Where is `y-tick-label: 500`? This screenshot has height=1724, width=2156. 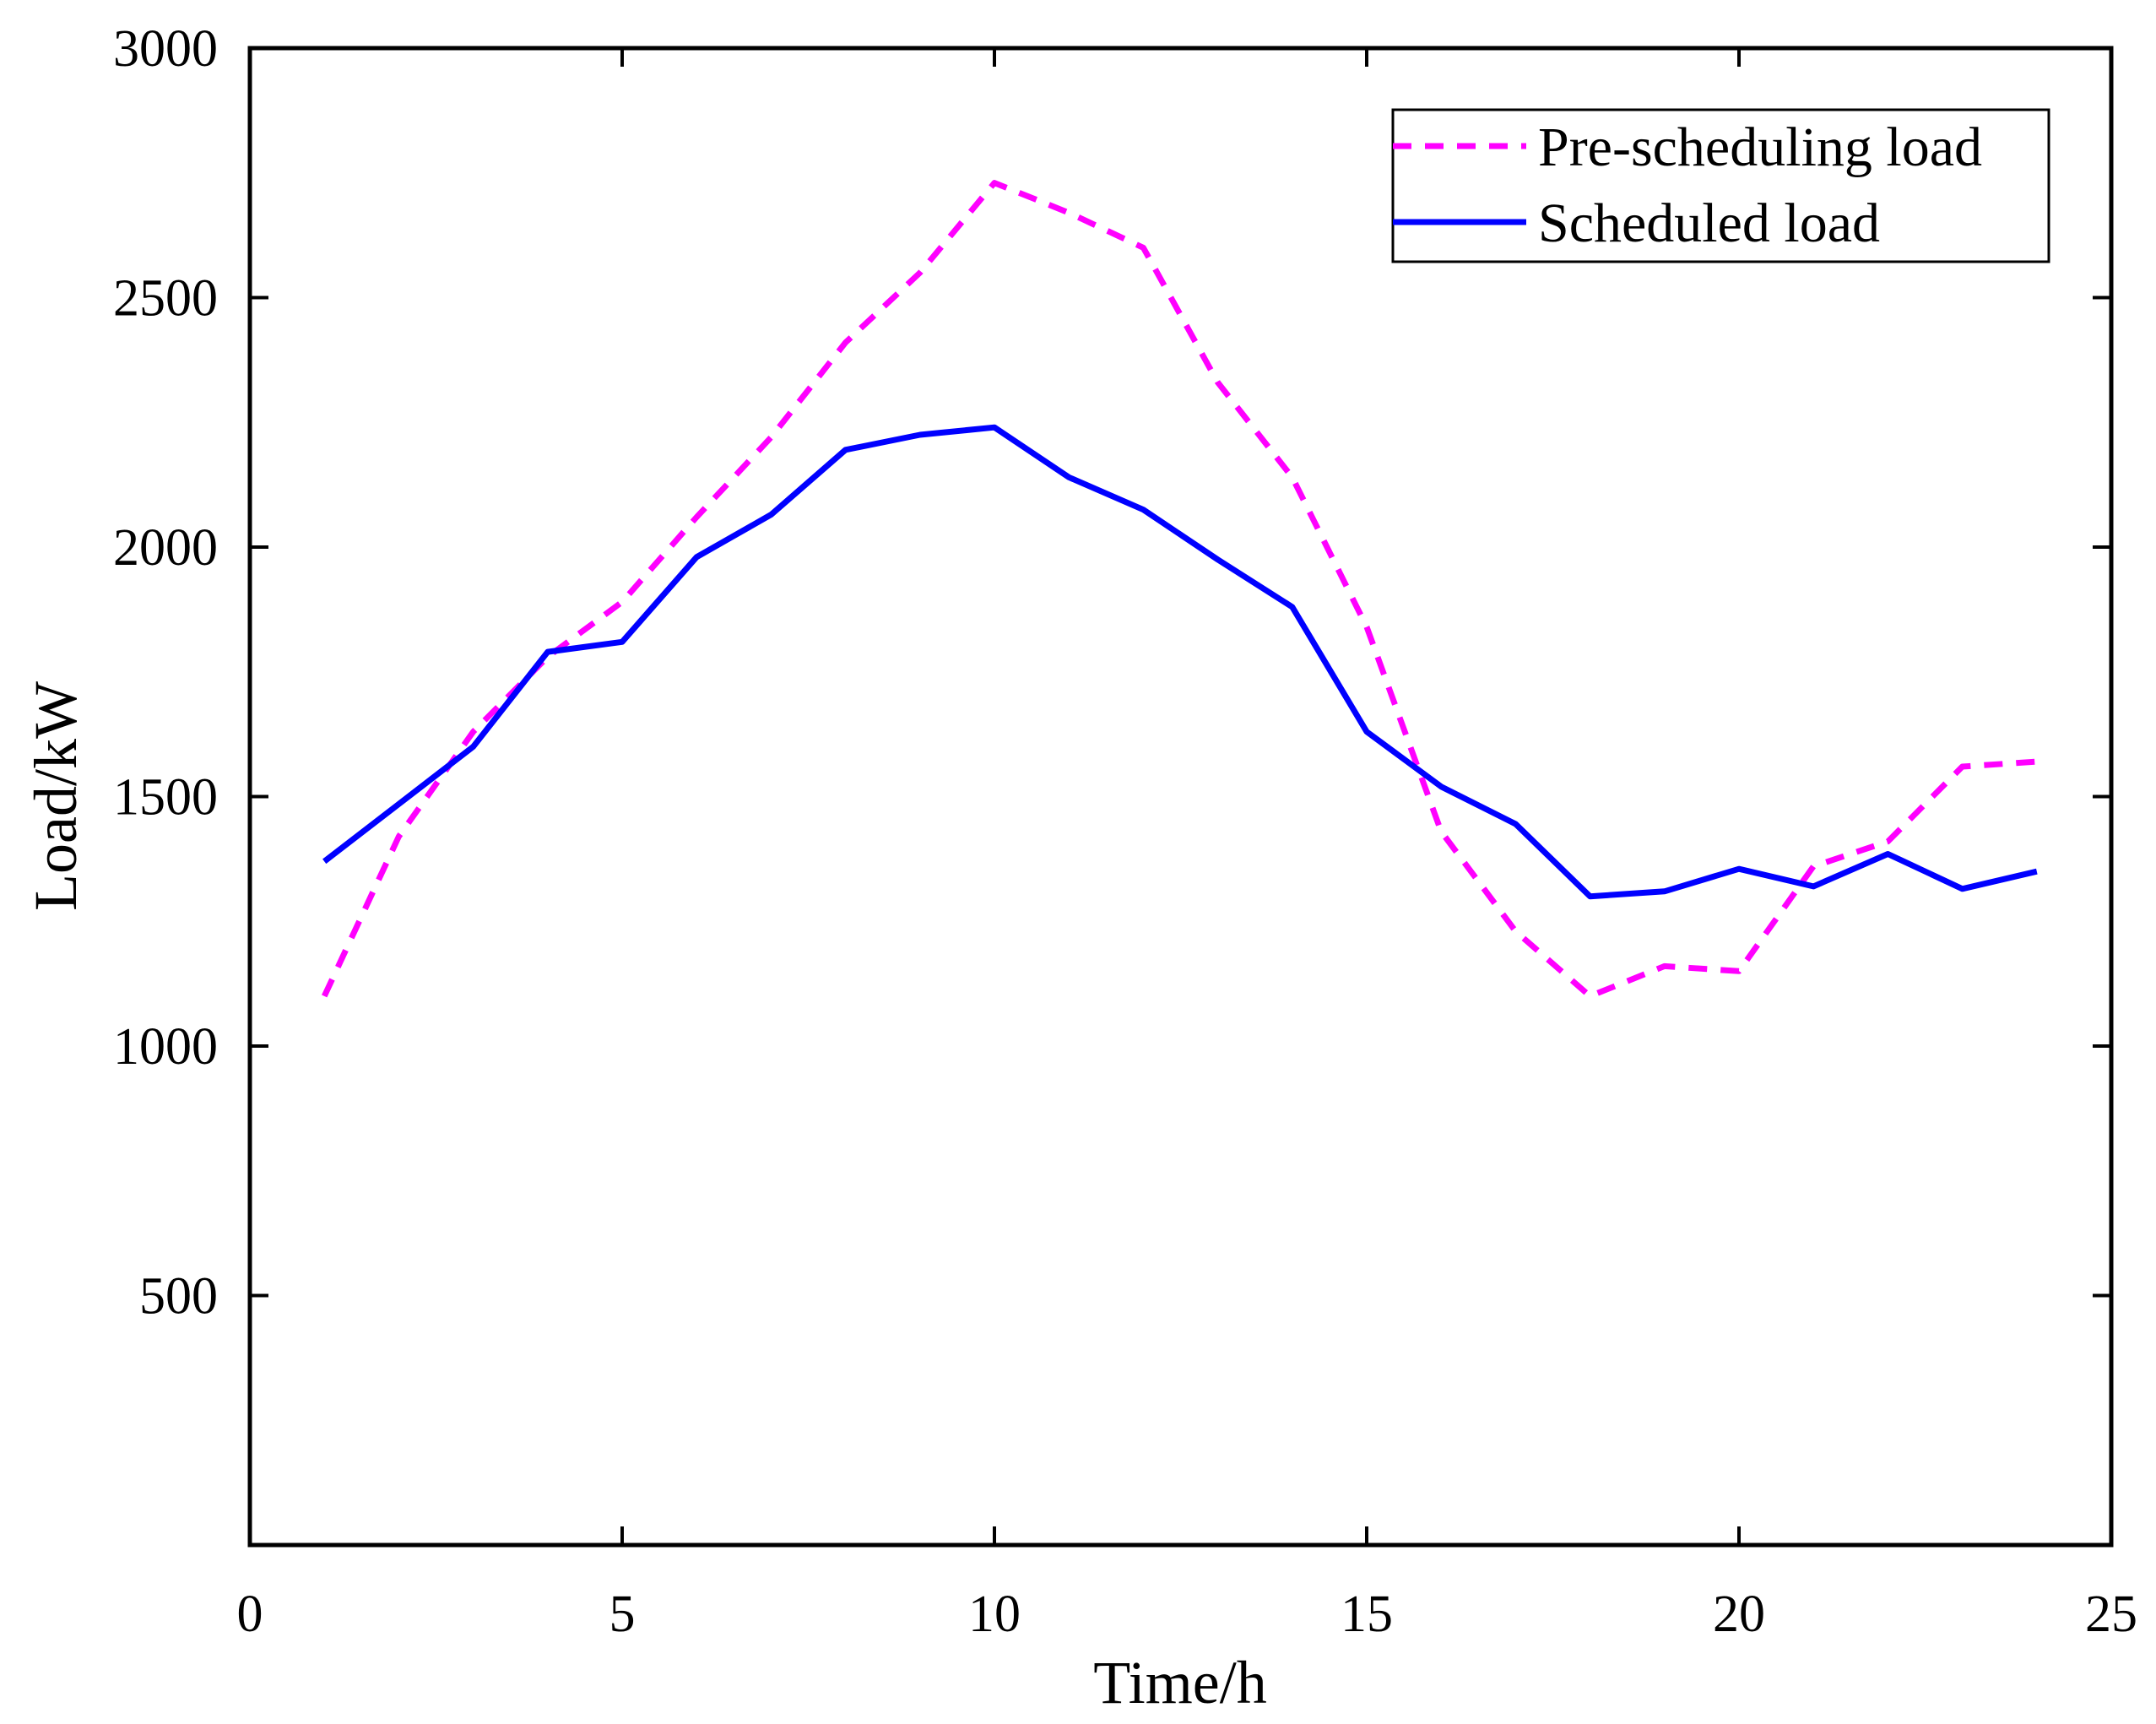 y-tick-label: 500 is located at coordinates (178, 1297).